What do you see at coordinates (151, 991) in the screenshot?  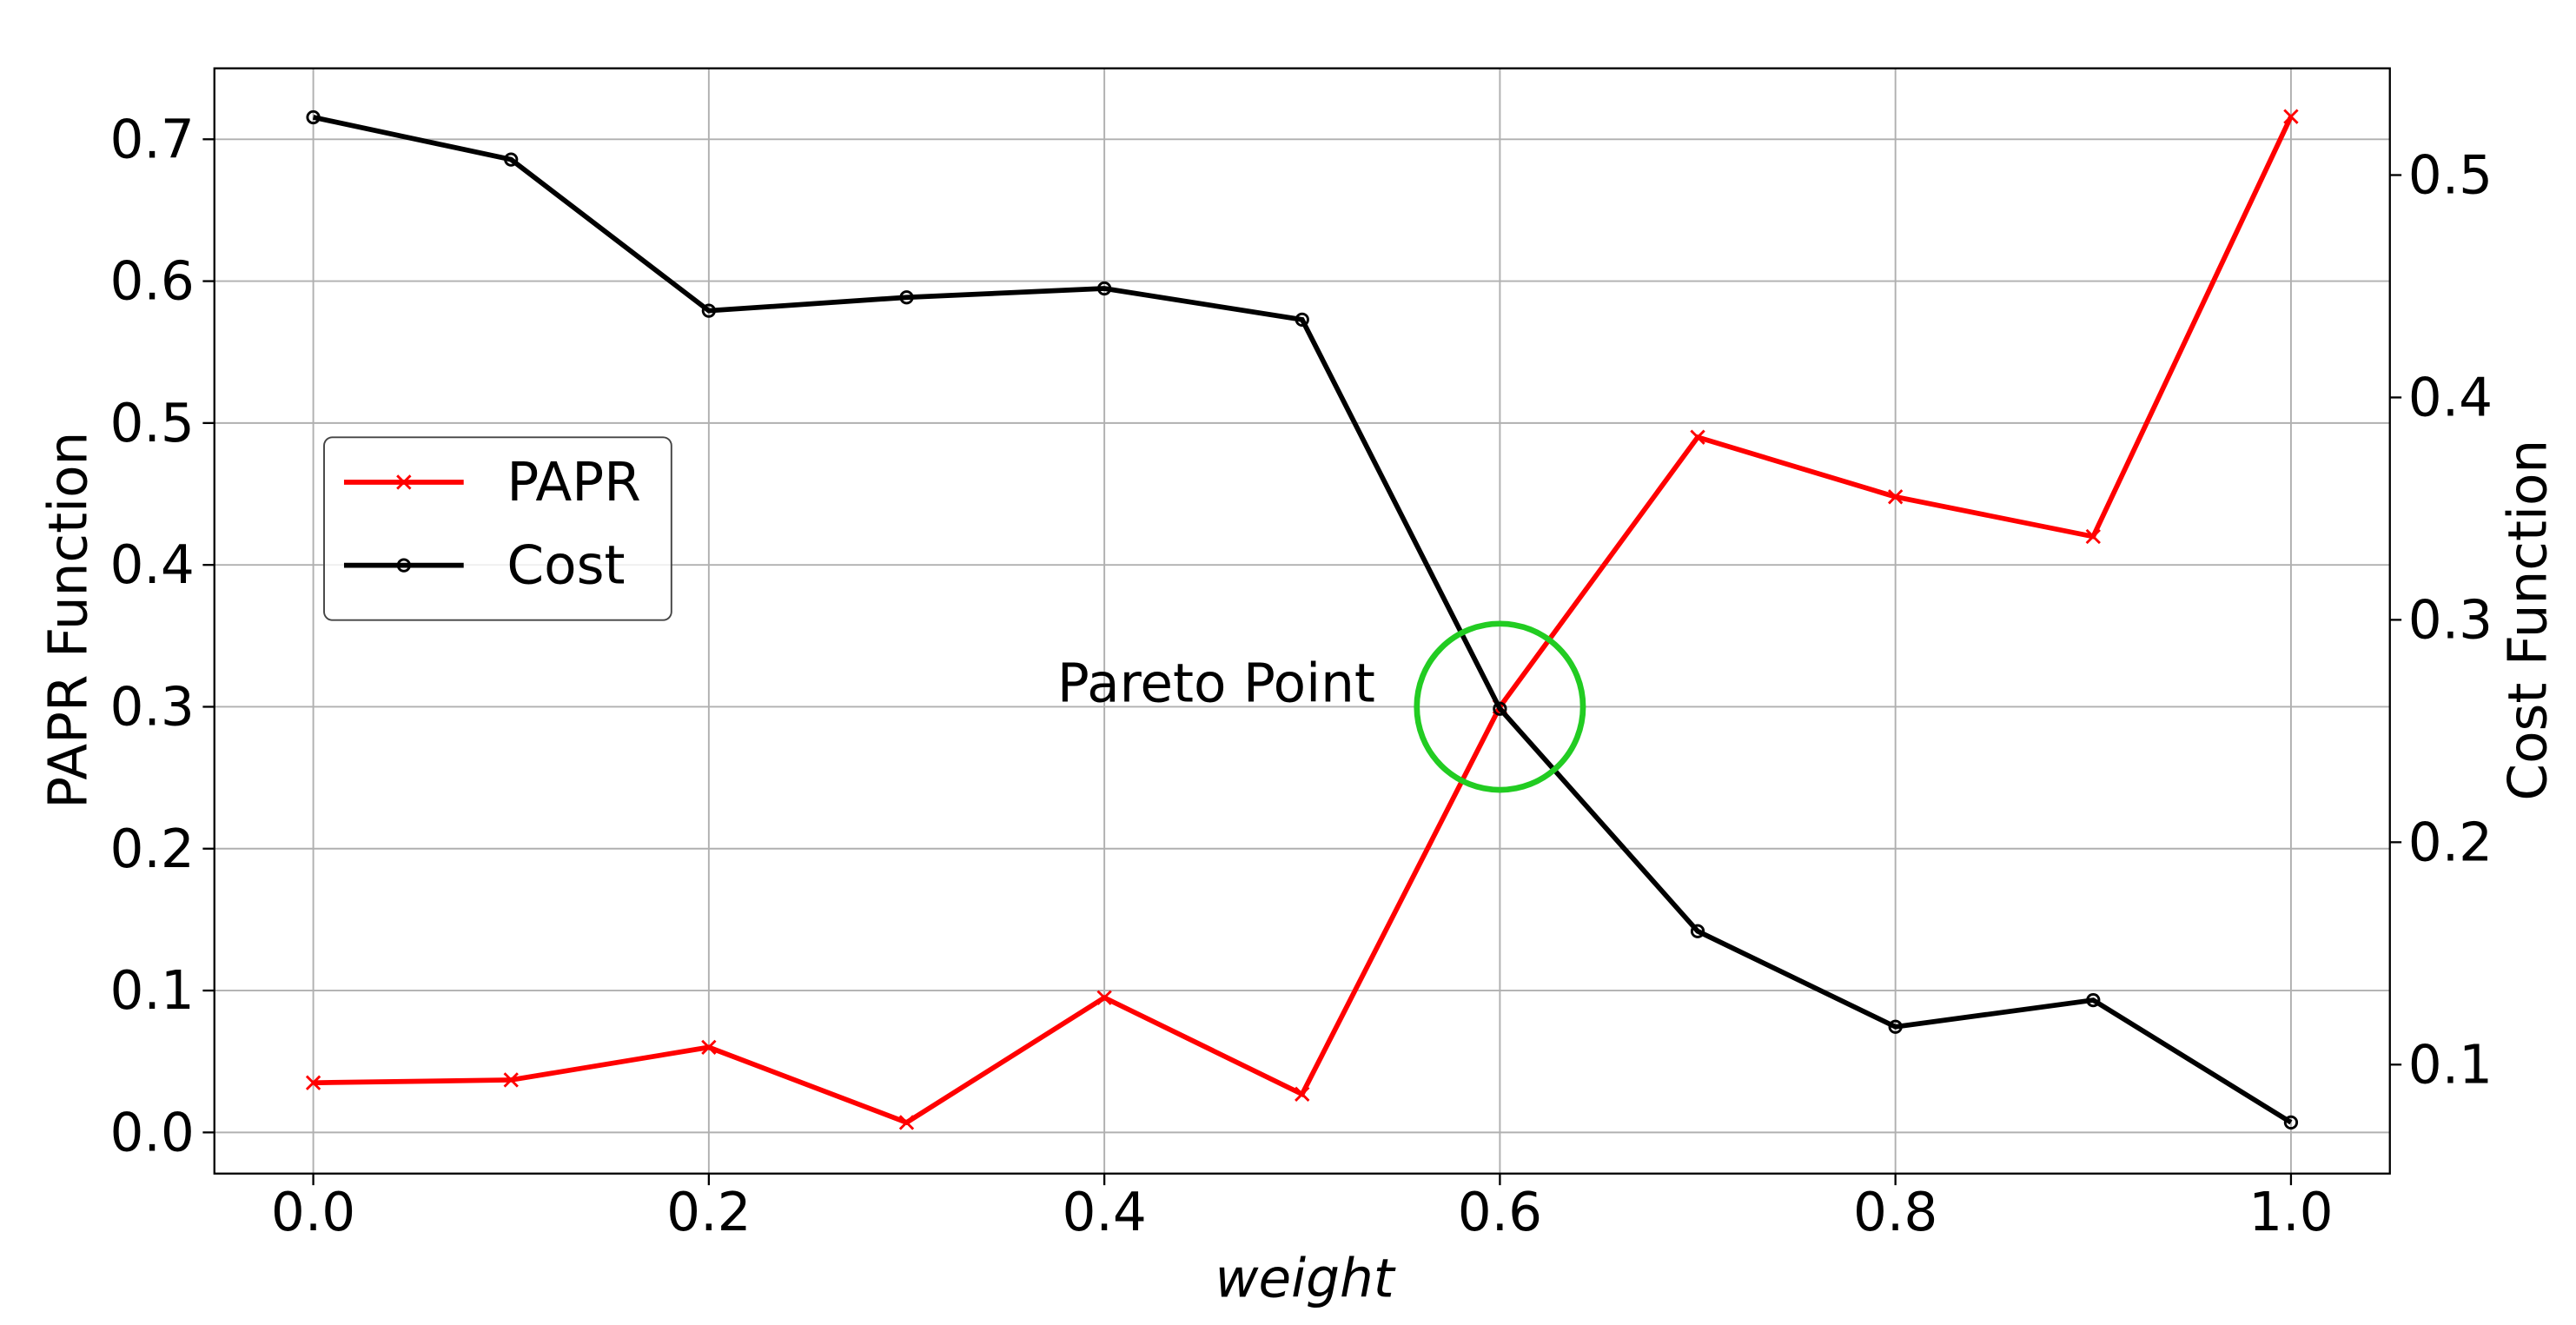 I see `y-tick-label: 0.1` at bounding box center [151, 991].